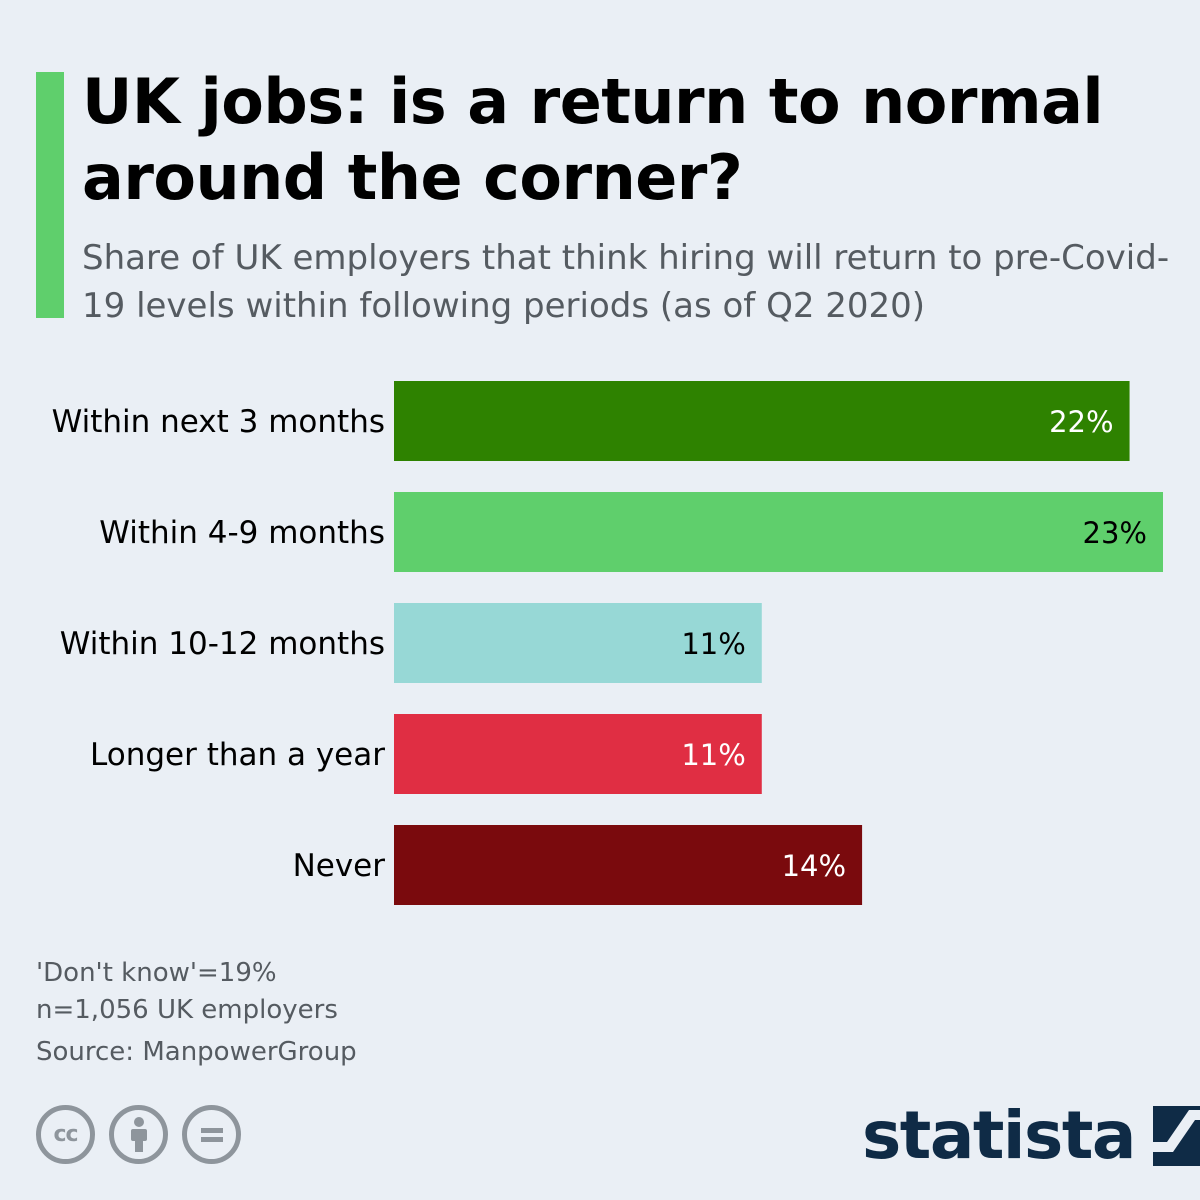  I want to click on category-label-1: Within 4-9 months, so click(242, 533).